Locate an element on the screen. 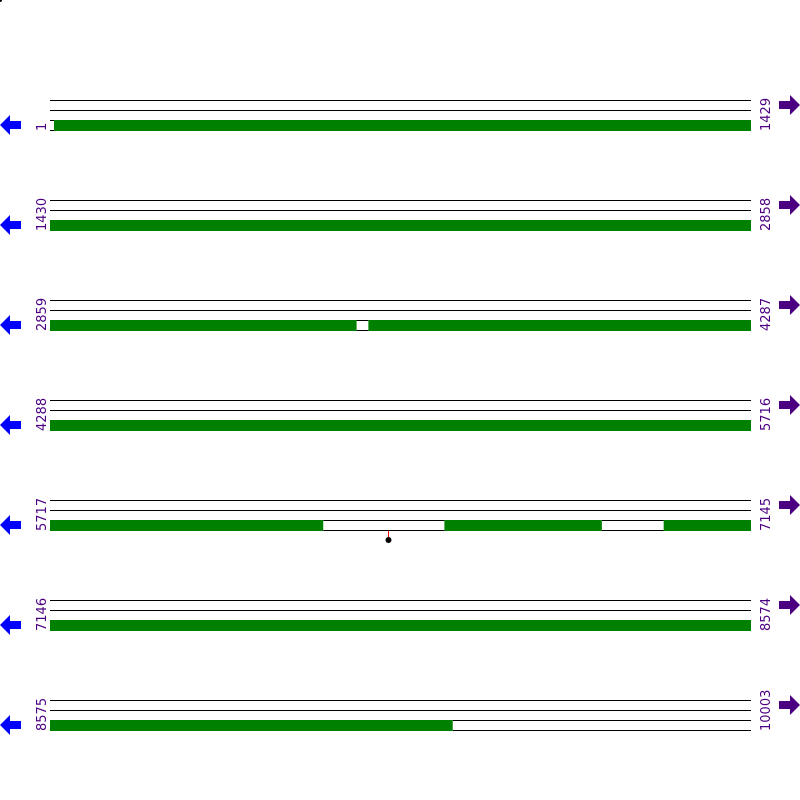 The width and height of the screenshot is (800, 800). row-start-label: 2859 is located at coordinates (42, 314).